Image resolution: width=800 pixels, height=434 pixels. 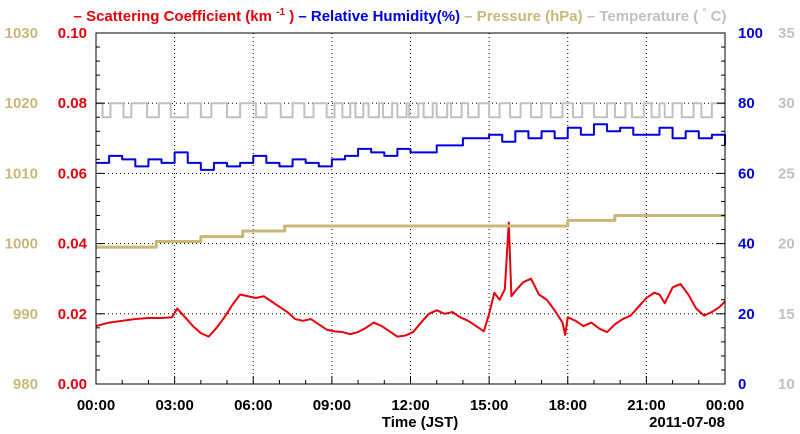 What do you see at coordinates (332, 405) in the screenshot?
I see `x-tick-label: 09:00` at bounding box center [332, 405].